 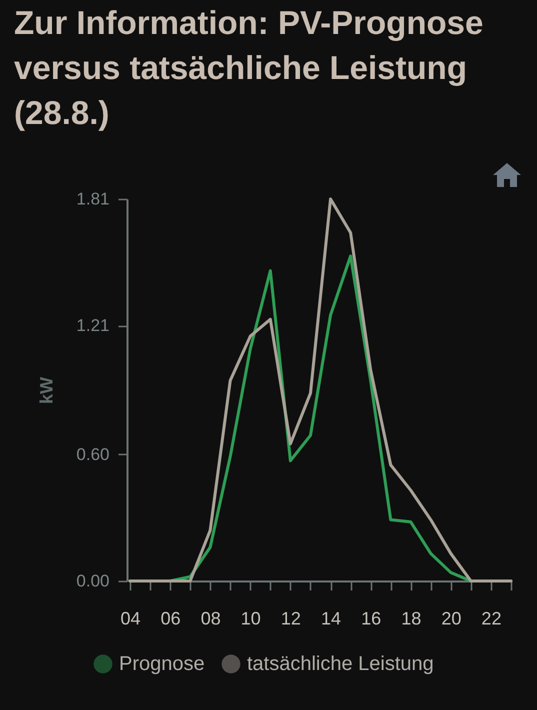 What do you see at coordinates (491, 618) in the screenshot?
I see `x-tick-label: 22` at bounding box center [491, 618].